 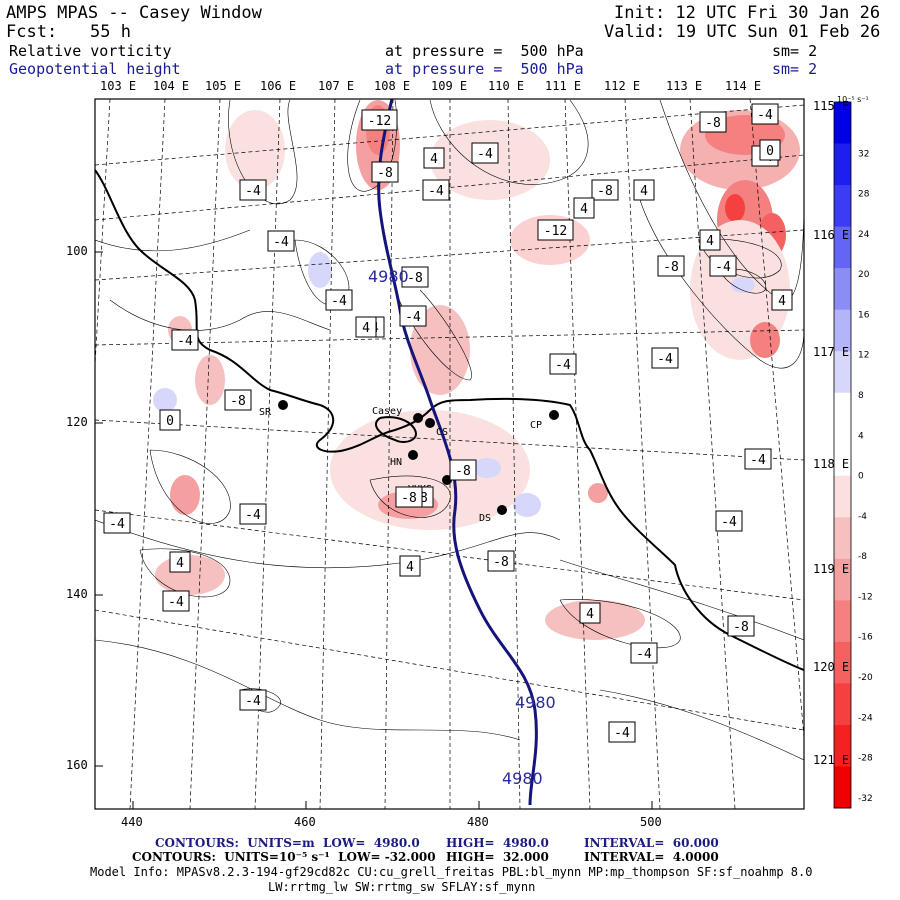 What do you see at coordinates (287, 843) in the screenshot?
I see `footer-height-contours-a: CONTOURS: UNITS=m LOW= 4980.0` at bounding box center [287, 843].